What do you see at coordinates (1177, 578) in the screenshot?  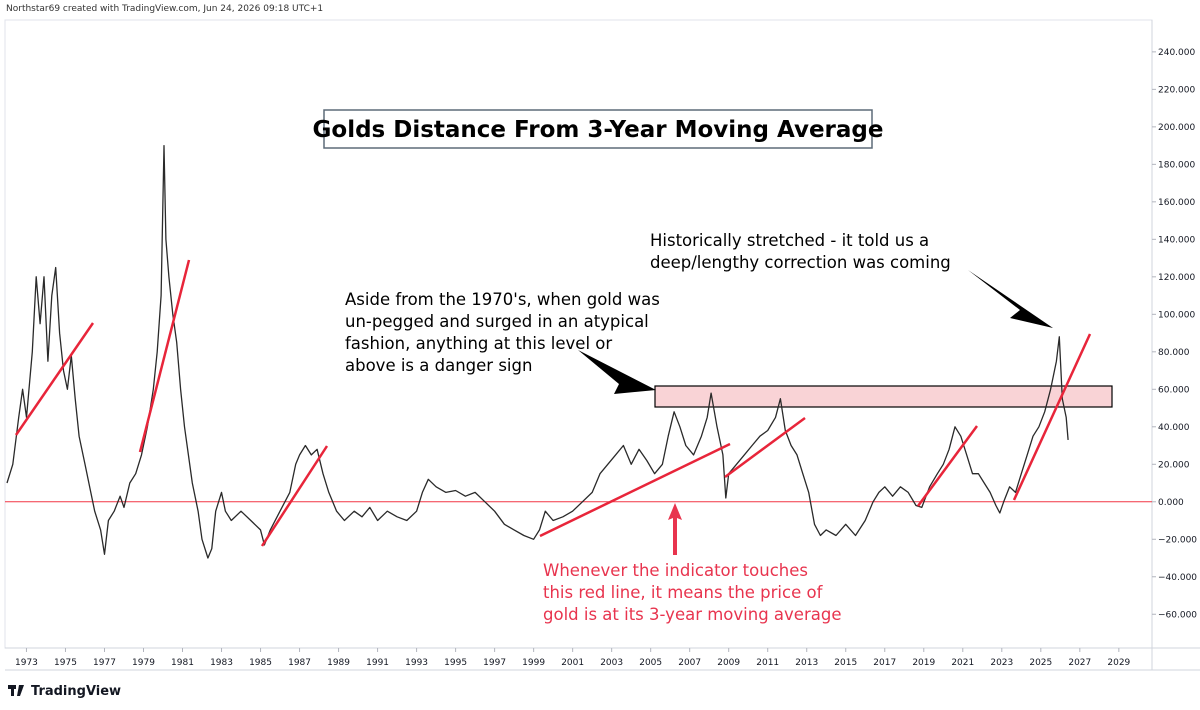 I see `y-tick-label: −40.000` at bounding box center [1177, 578].